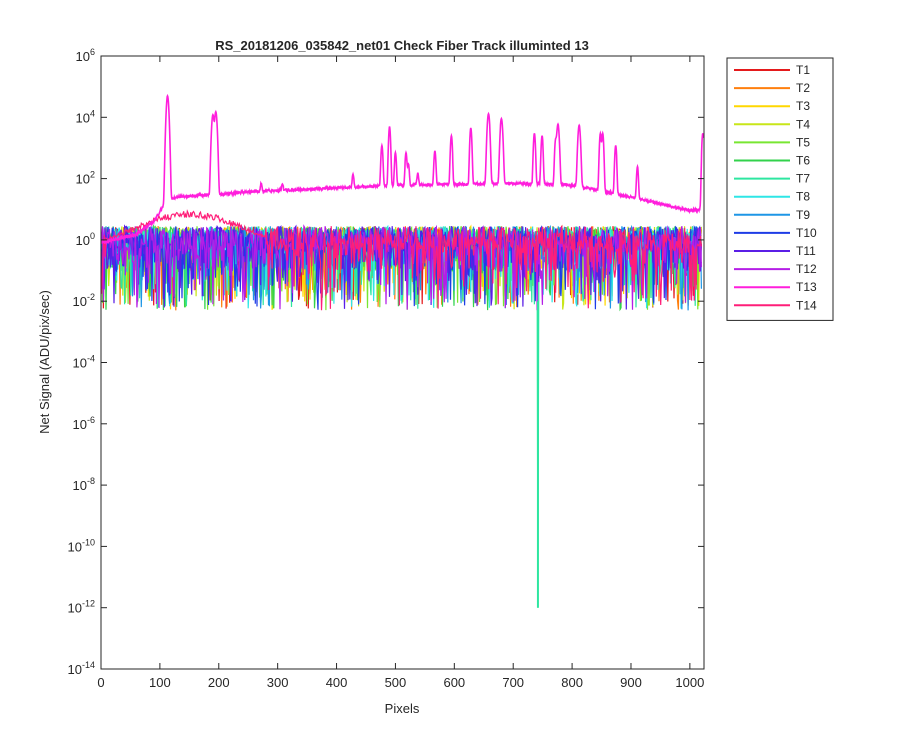 This screenshot has width=900, height=755. Describe the element at coordinates (337, 682) in the screenshot. I see `x-tick-label: 400` at that location.